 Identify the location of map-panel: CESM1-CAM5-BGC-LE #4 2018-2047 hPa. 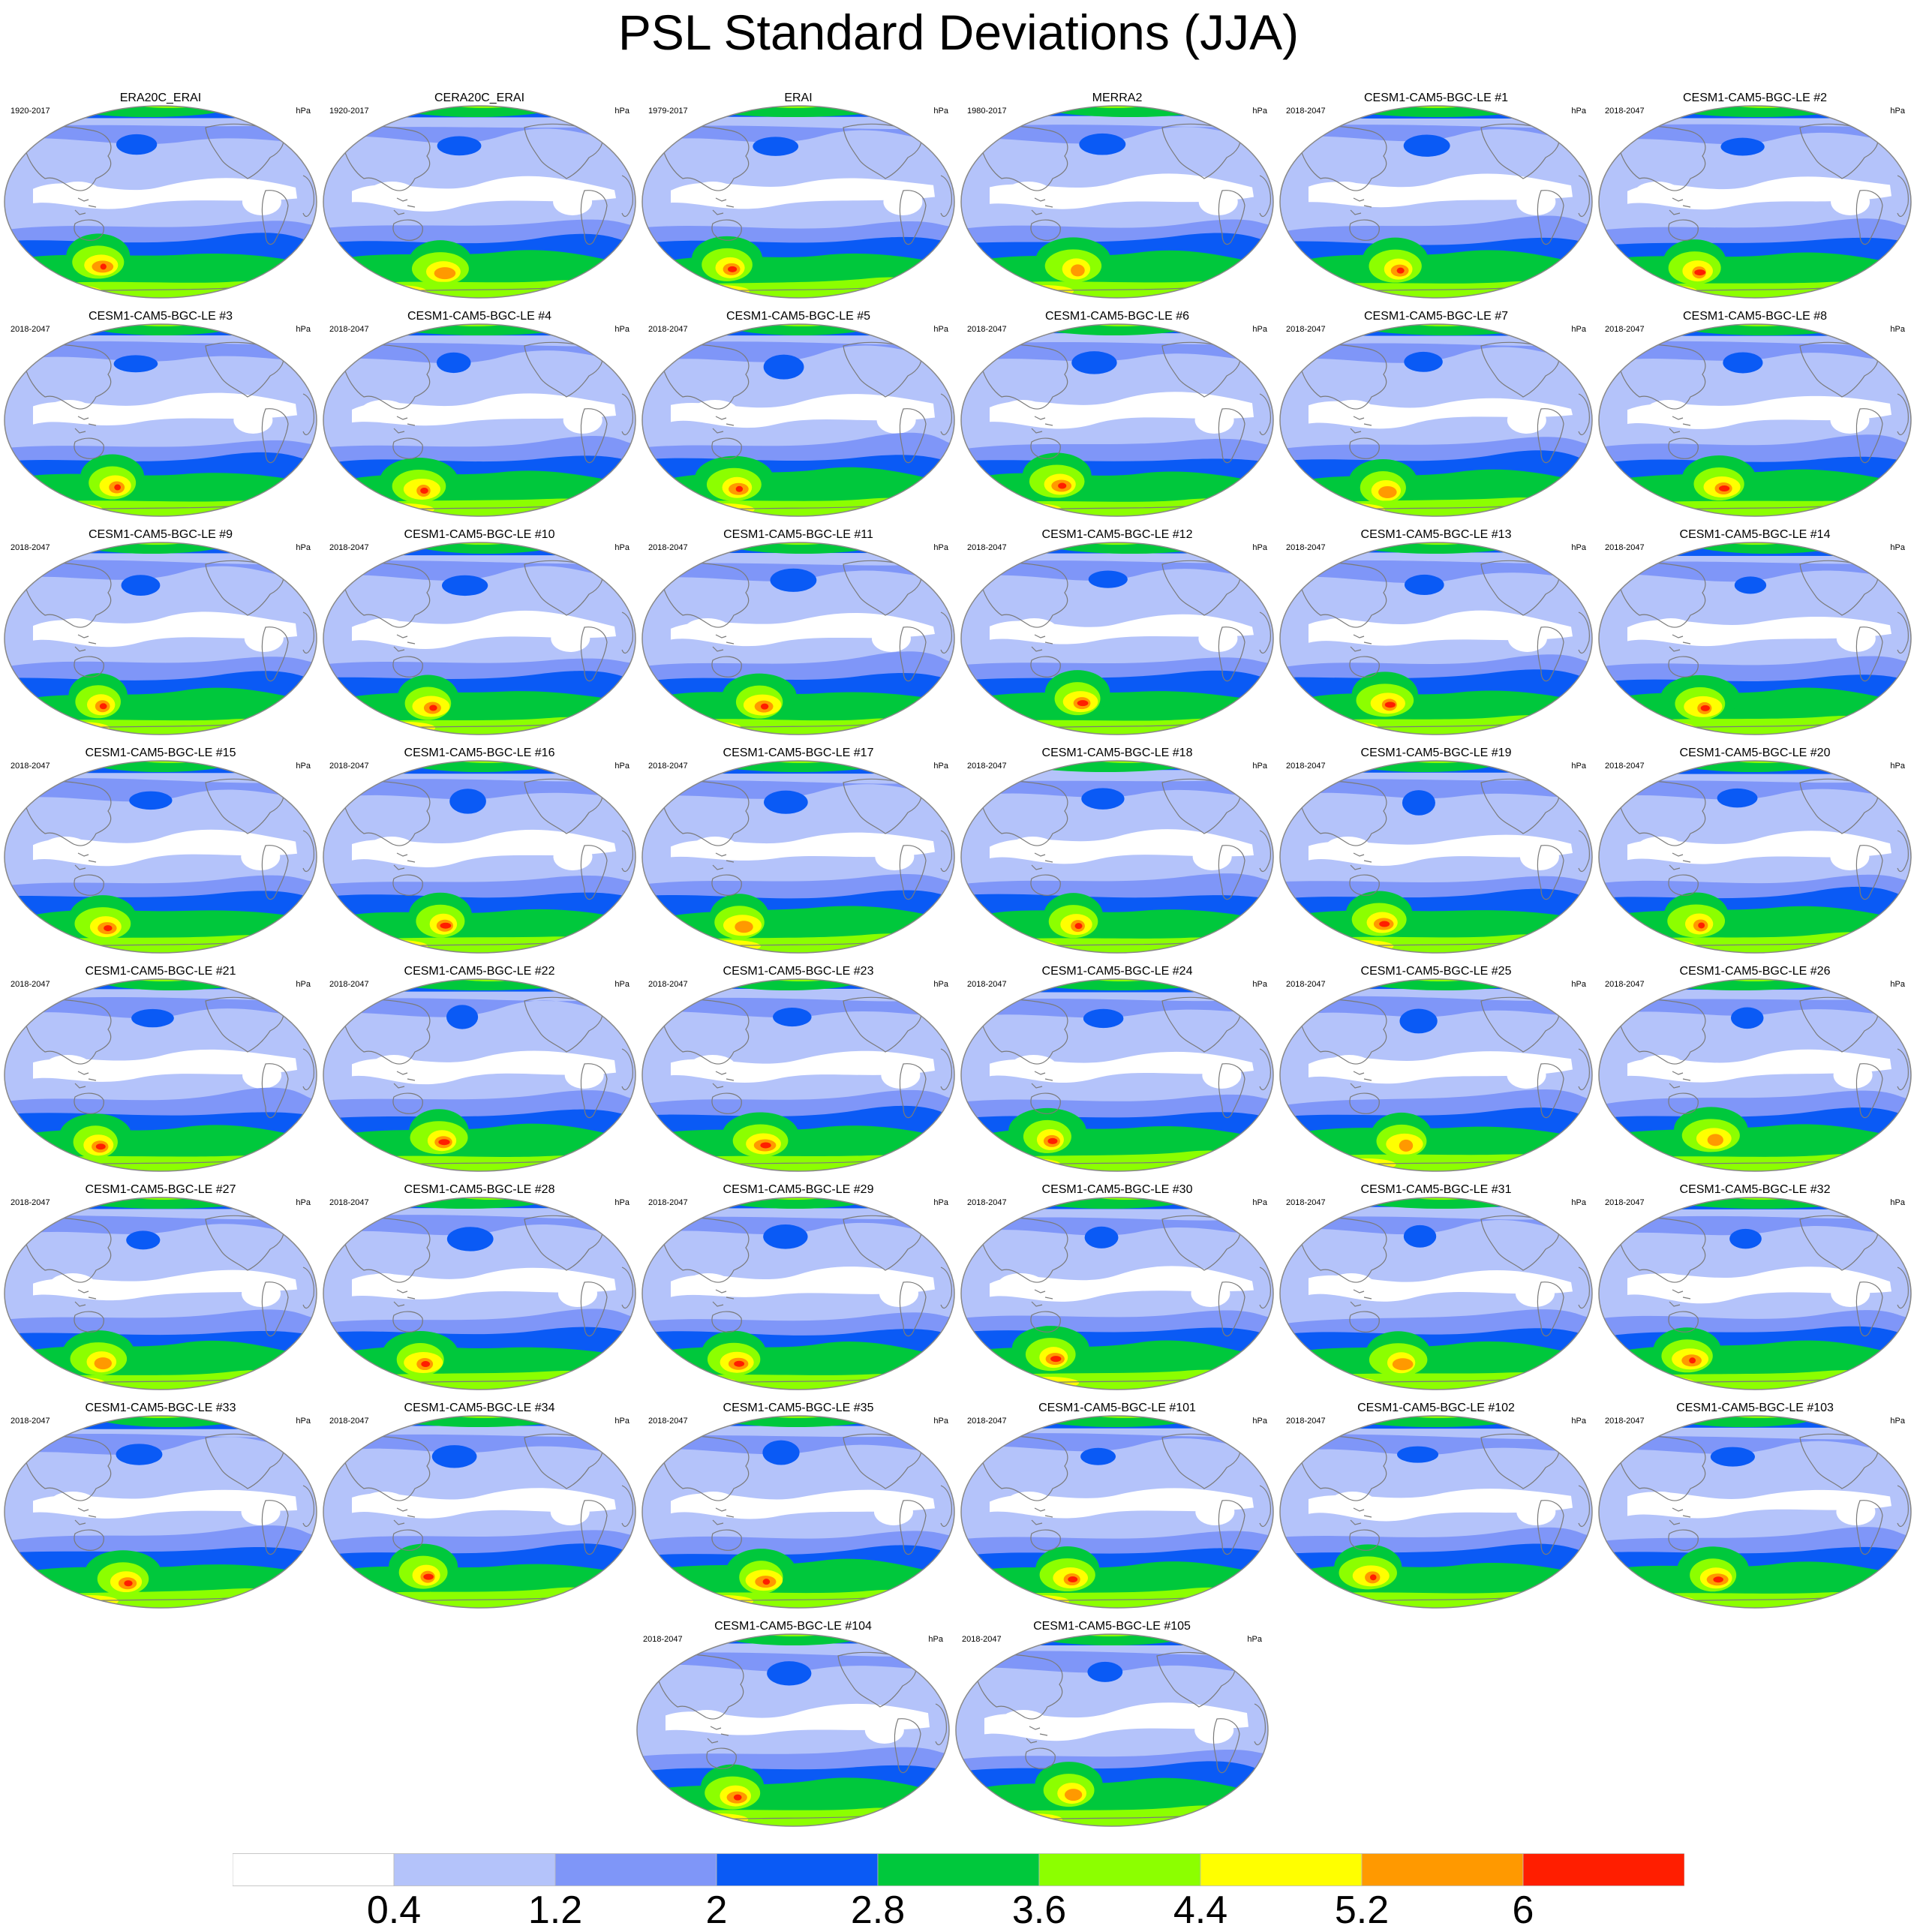
(479, 418).